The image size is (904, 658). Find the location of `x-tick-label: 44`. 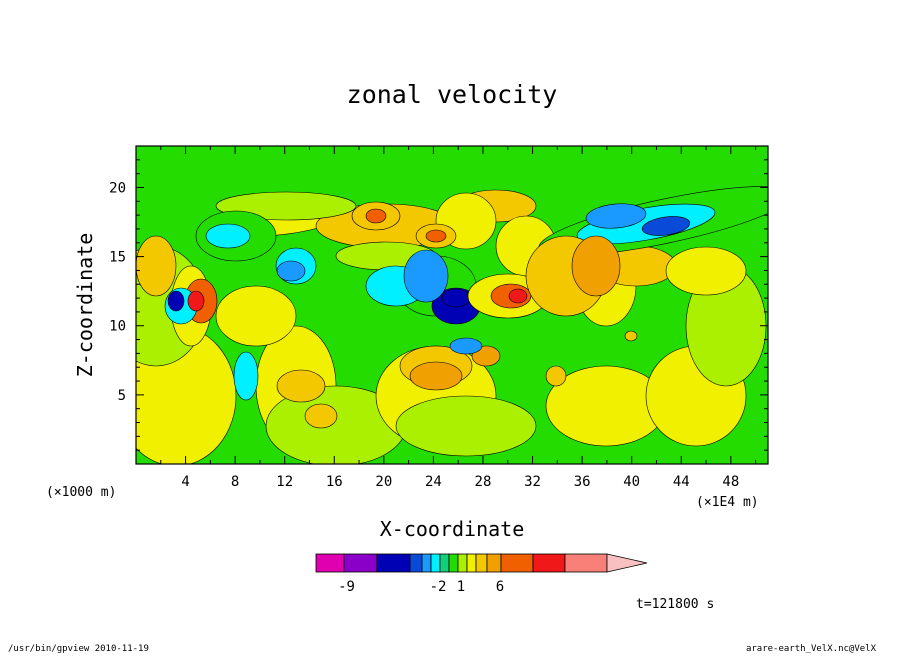

x-tick-label: 44 is located at coordinates (681, 482).